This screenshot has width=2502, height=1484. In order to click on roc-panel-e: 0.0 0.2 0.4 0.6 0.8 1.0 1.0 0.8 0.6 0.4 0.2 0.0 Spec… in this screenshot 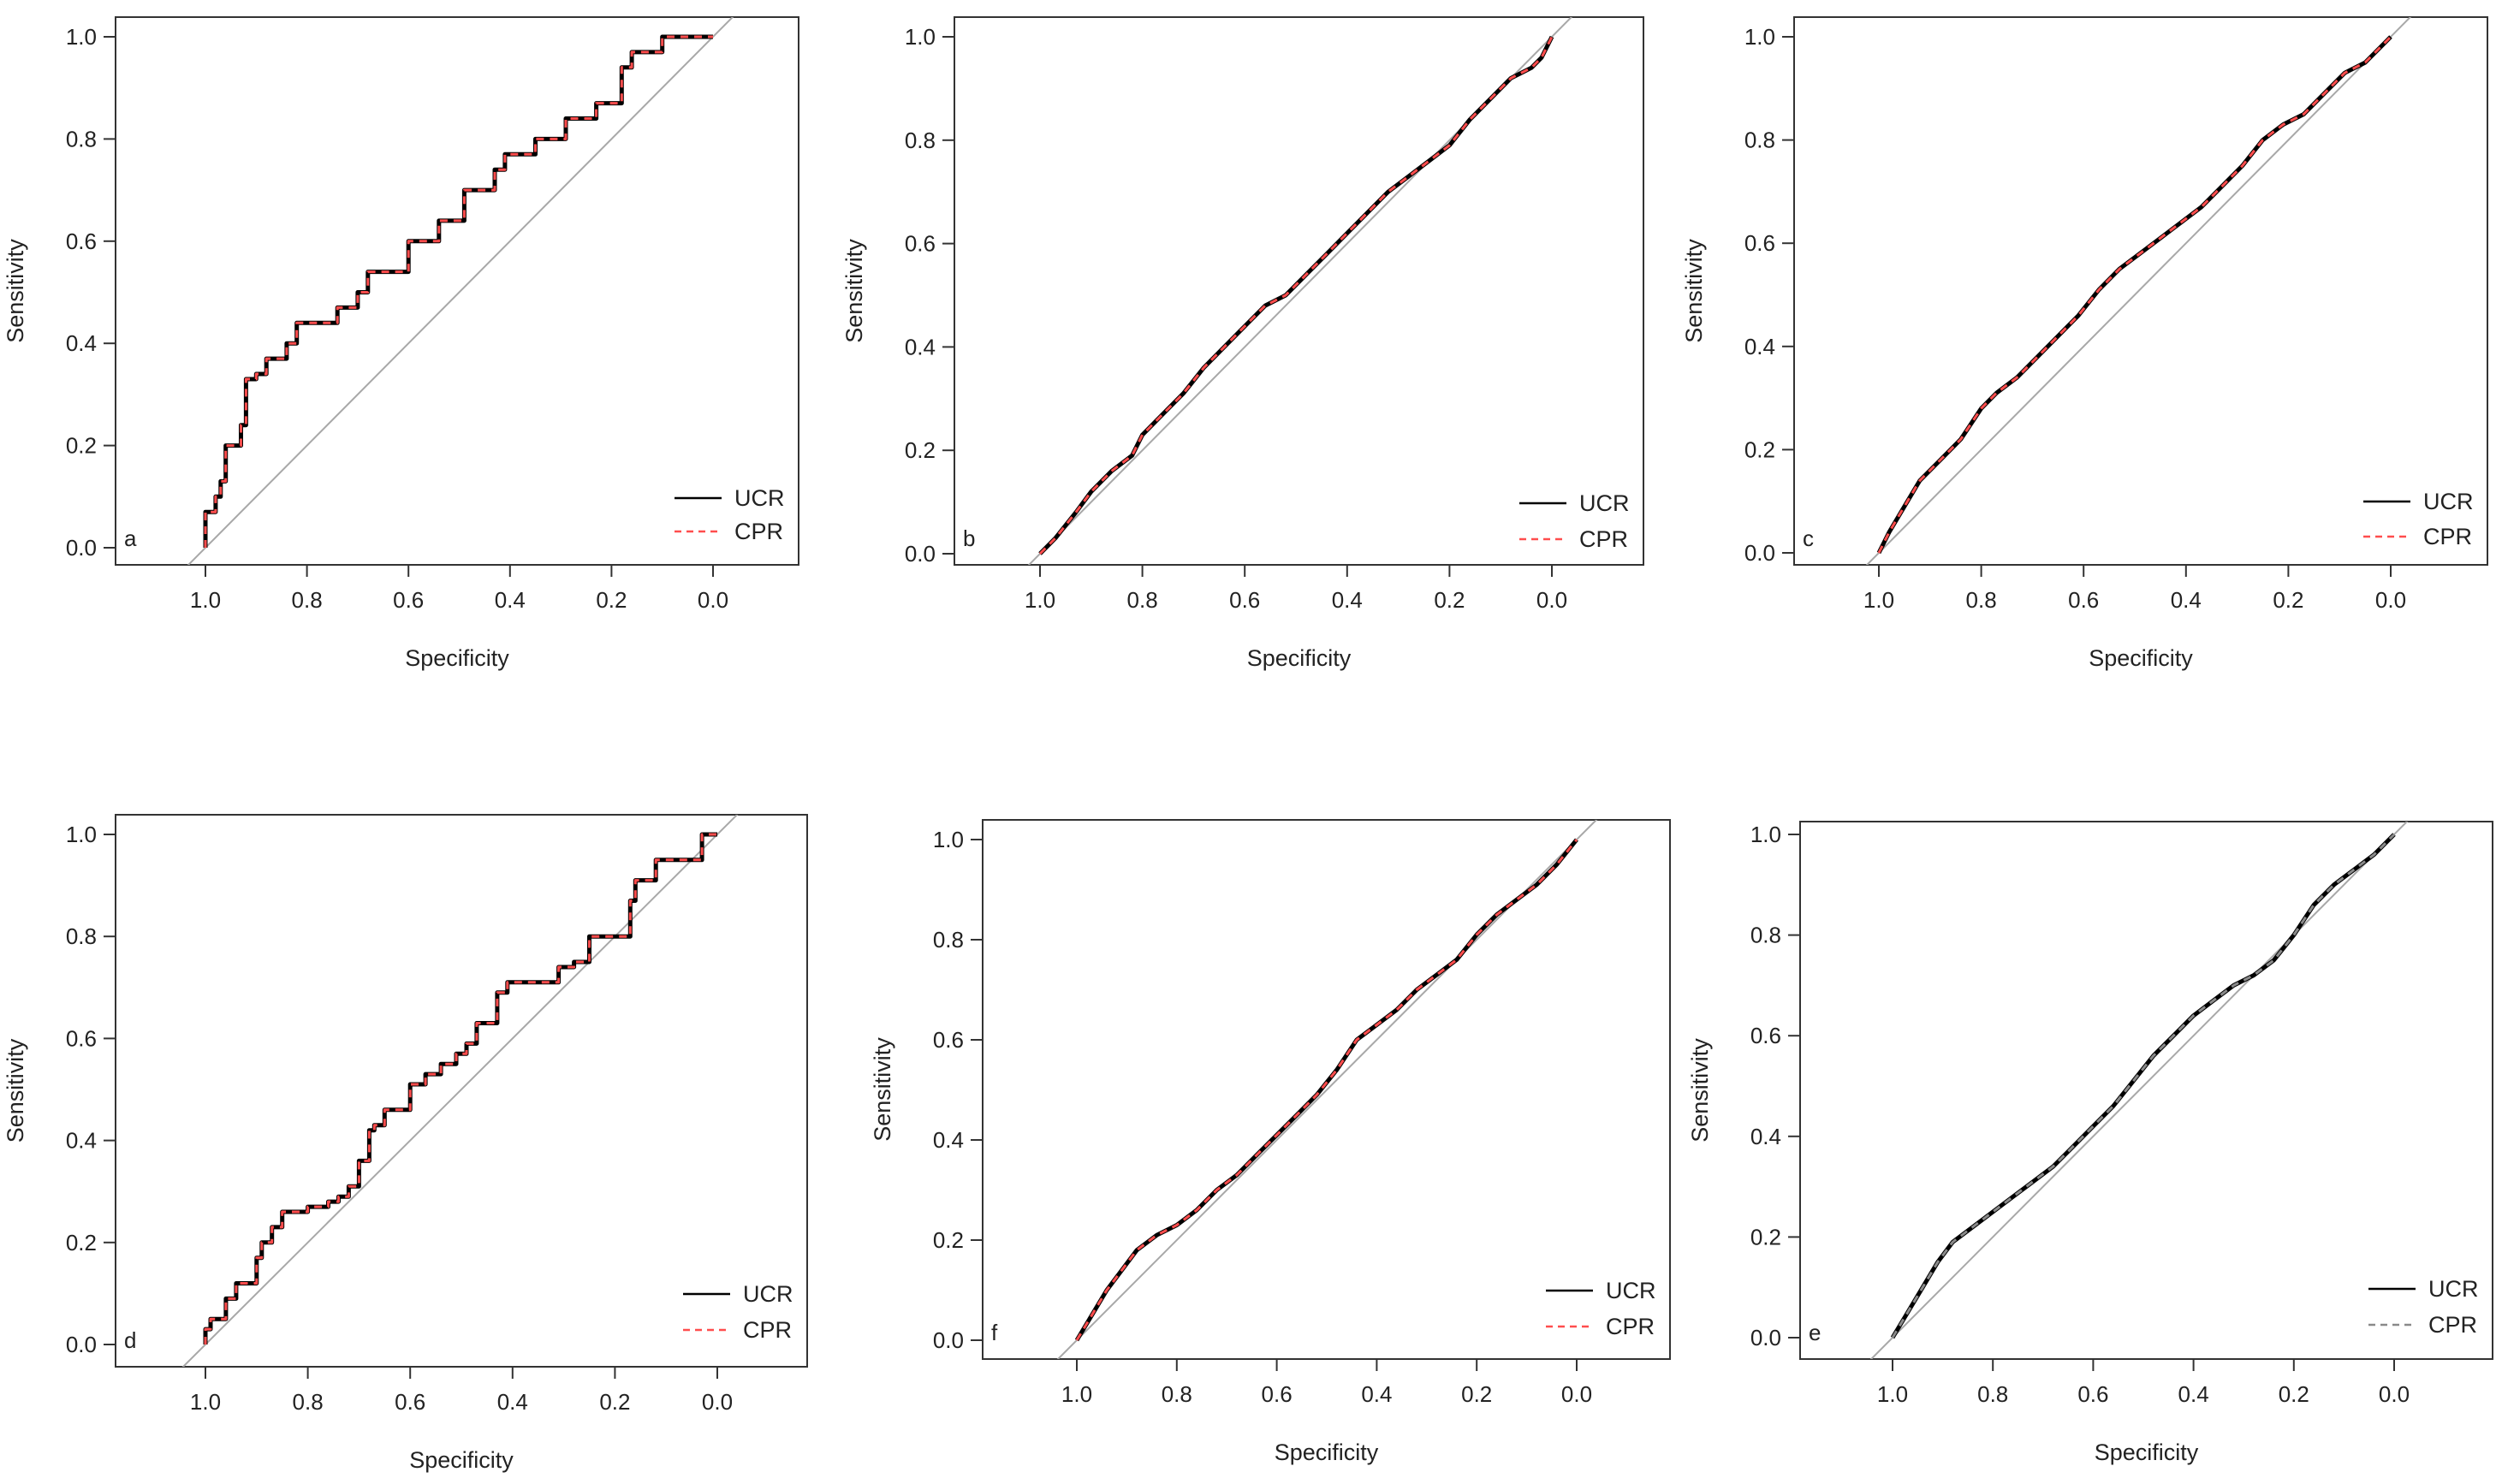, I will do `click(2090, 1143)`.